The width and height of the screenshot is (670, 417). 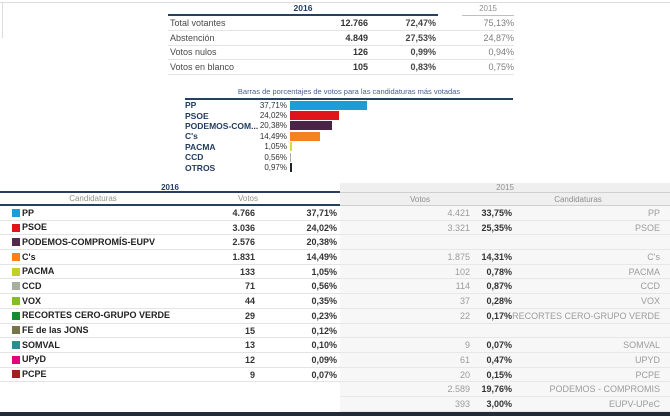 What do you see at coordinates (41, 344) in the screenshot?
I see `party-name-label: SOMVAL` at bounding box center [41, 344].